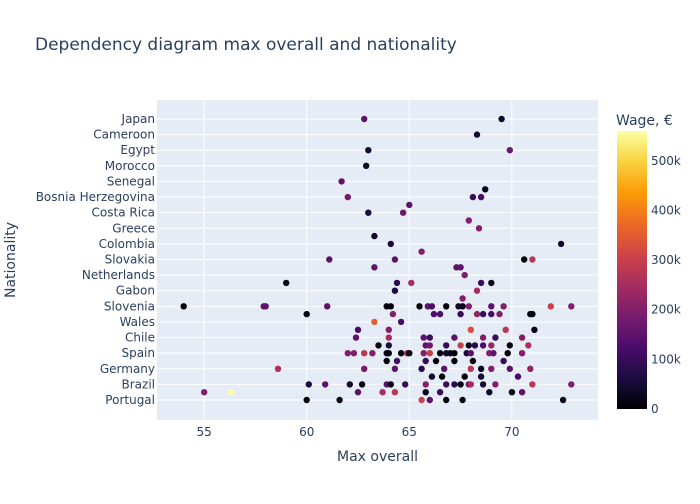  I want to click on y-tick-label: Cameroon, so click(124, 135).